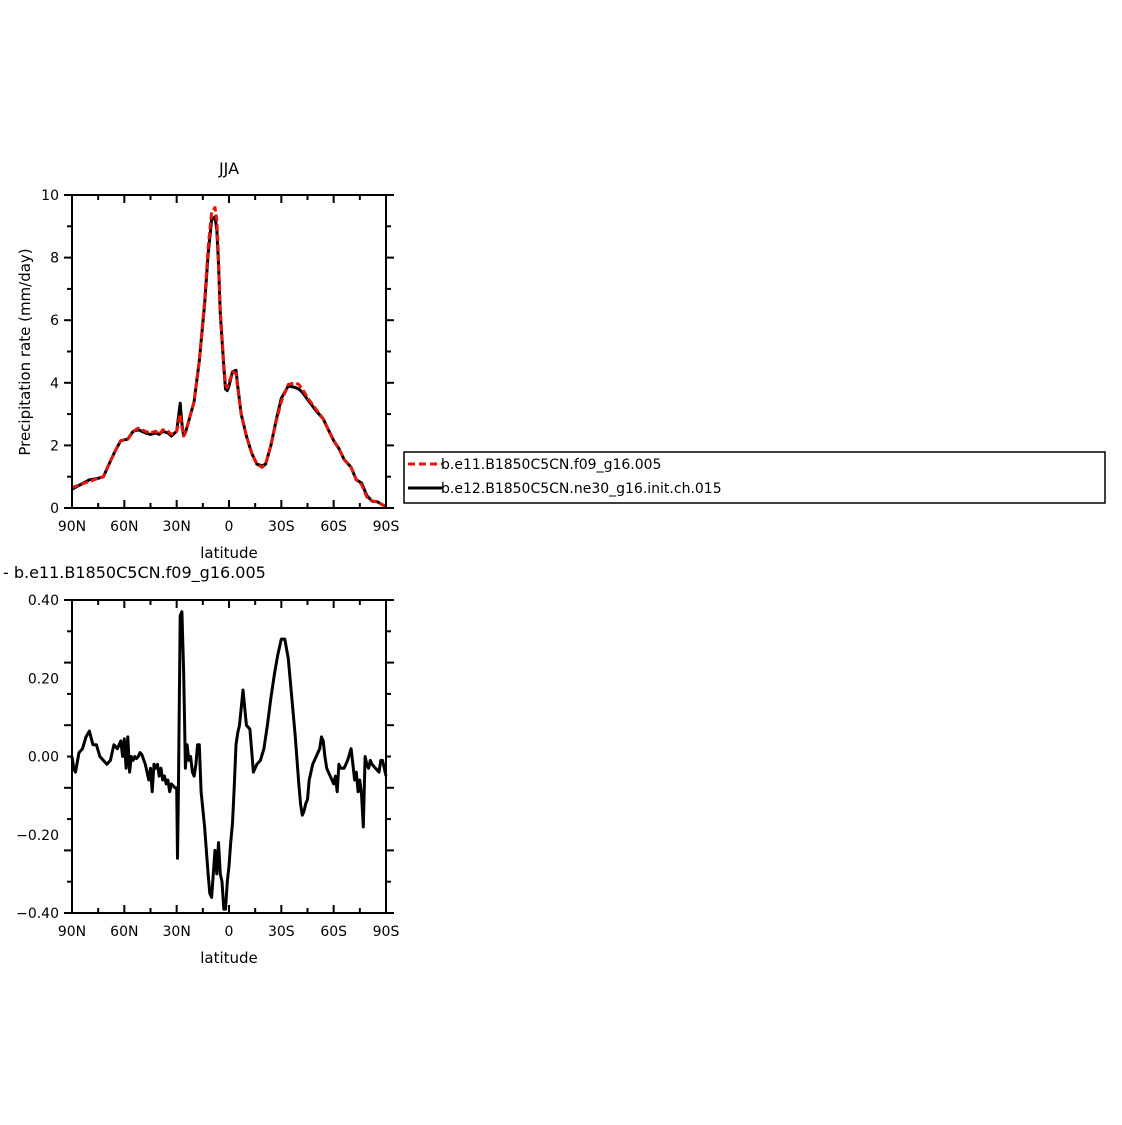 This screenshot has width=1122, height=1125. I want to click on y-tick-label: 0, so click(54, 509).